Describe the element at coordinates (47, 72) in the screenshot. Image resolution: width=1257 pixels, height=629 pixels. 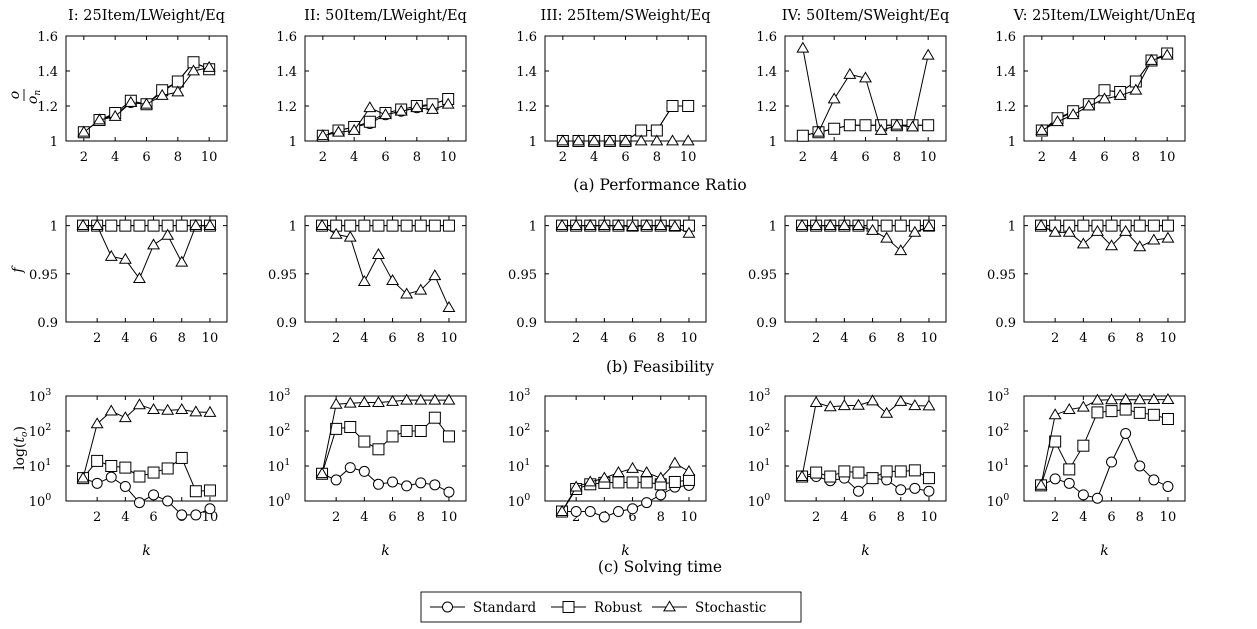
I see `y-tick-label: 1.4` at that location.